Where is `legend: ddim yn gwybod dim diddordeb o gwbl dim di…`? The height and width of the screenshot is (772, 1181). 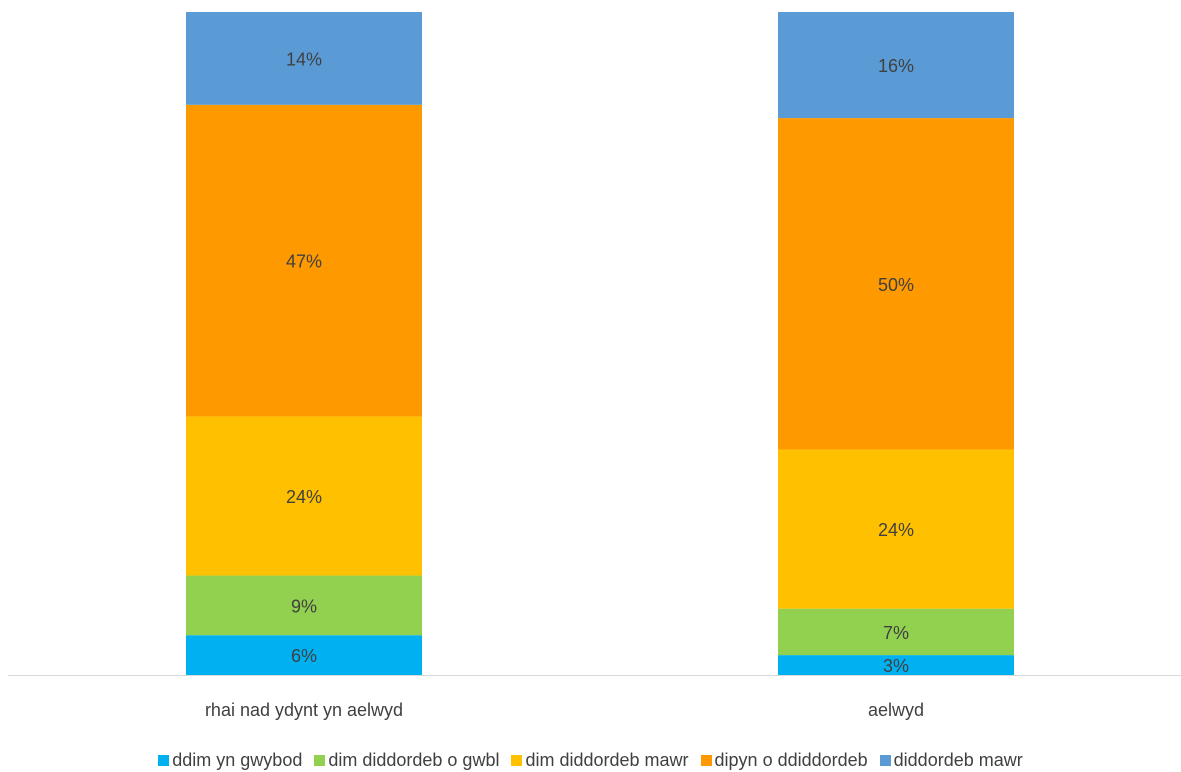
legend: ddim yn gwybod dim diddordeb o gwbl dim di… is located at coordinates (590, 760).